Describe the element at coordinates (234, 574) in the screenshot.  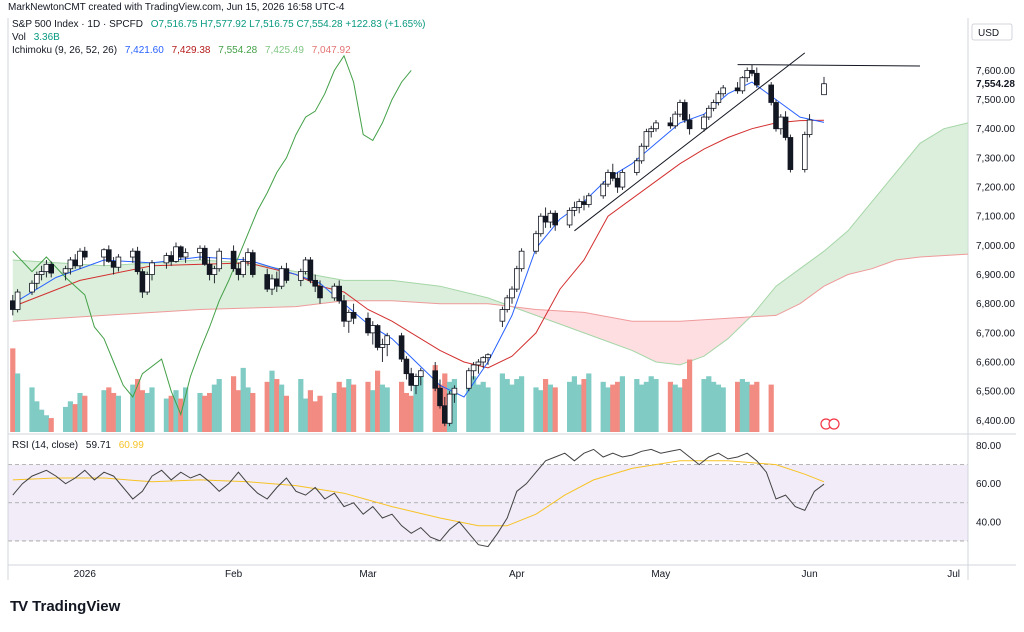
I see `time-tick-label-1: Feb` at that location.